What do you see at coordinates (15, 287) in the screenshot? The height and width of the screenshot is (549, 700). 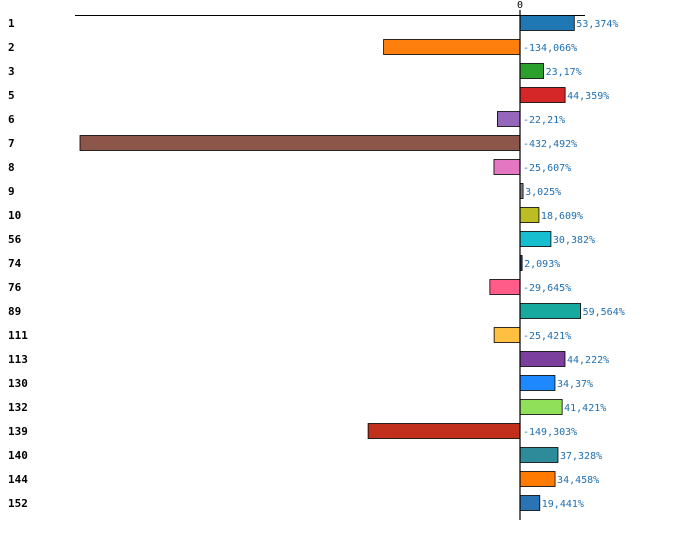 I see `category-label: 76` at bounding box center [15, 287].